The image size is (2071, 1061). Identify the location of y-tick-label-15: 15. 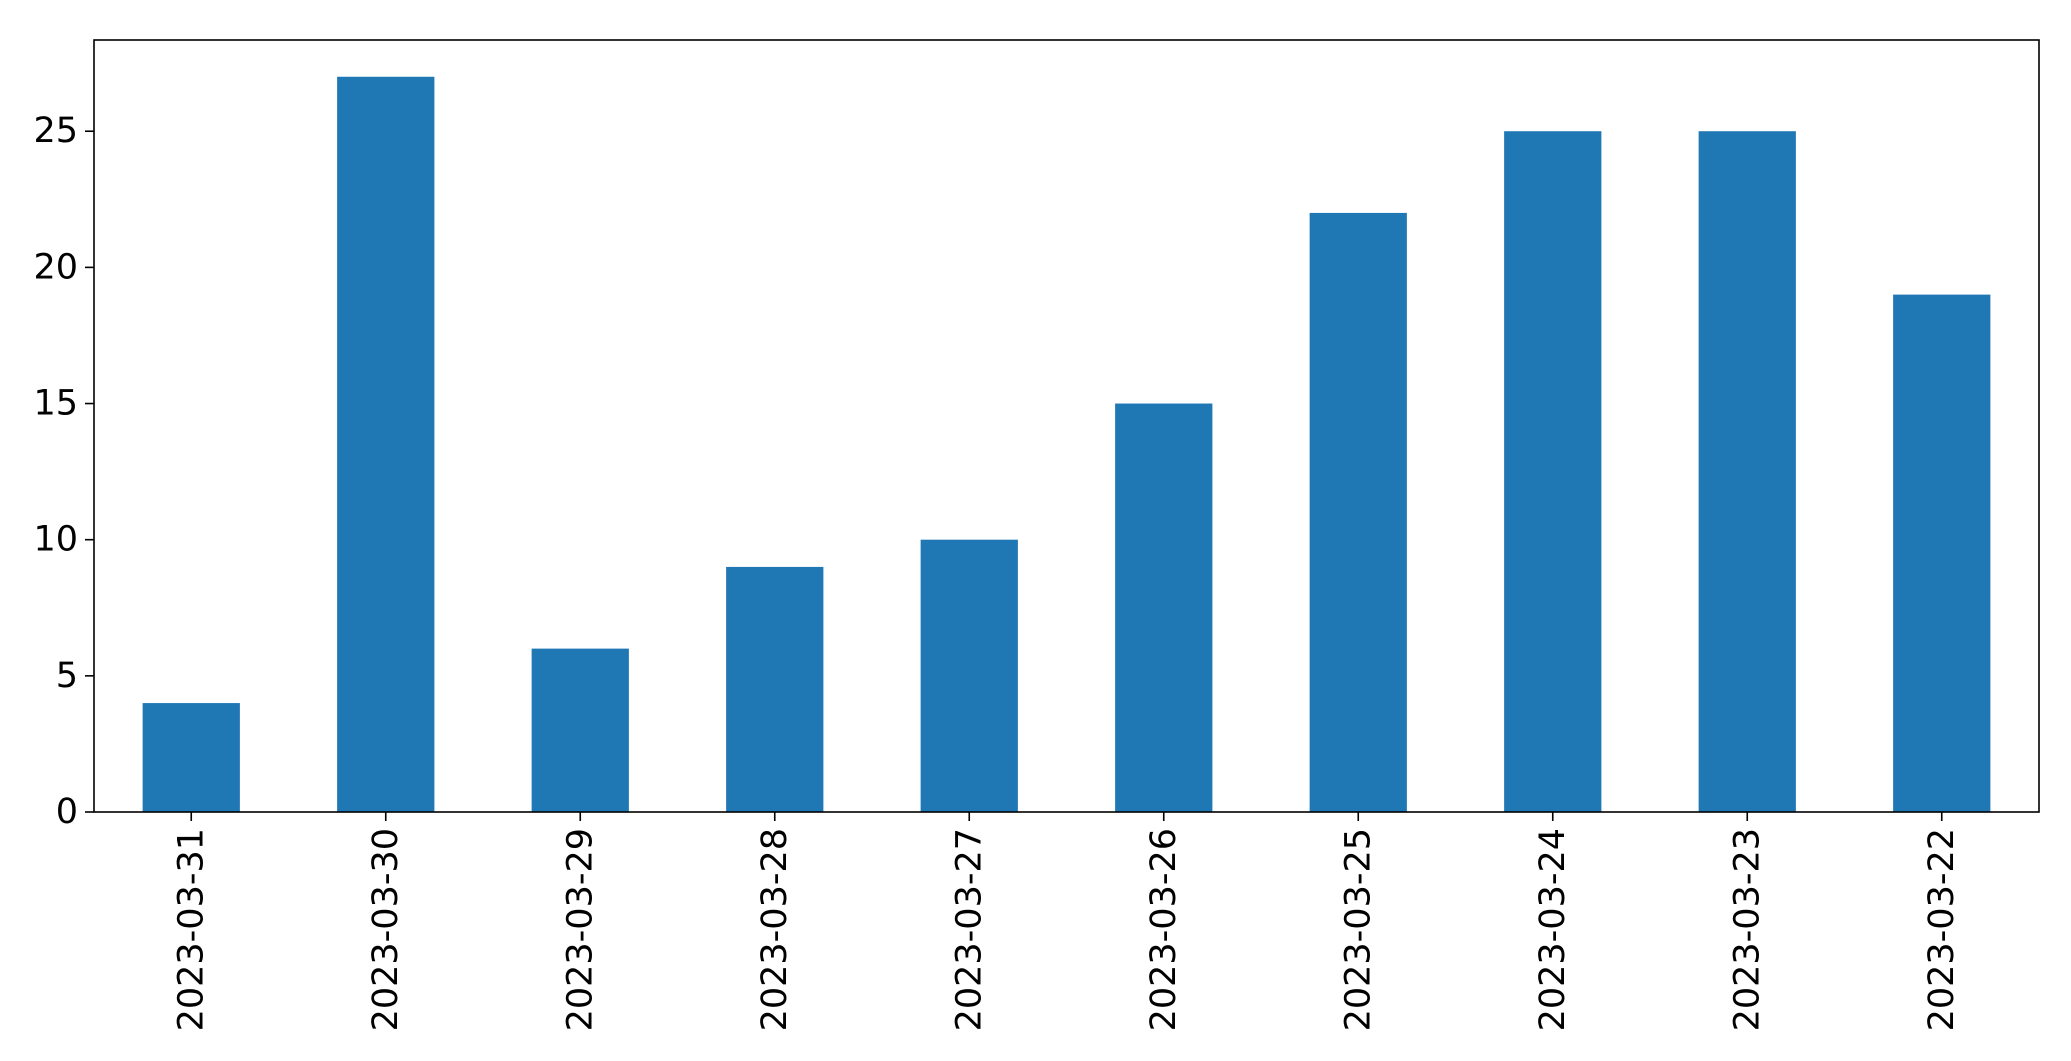
(55, 404).